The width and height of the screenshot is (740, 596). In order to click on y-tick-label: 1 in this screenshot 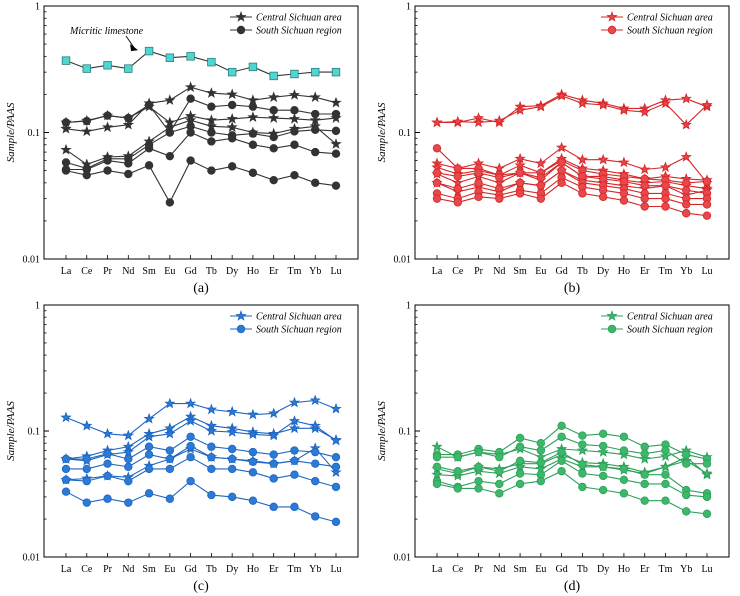, I will do `click(408, 7)`.